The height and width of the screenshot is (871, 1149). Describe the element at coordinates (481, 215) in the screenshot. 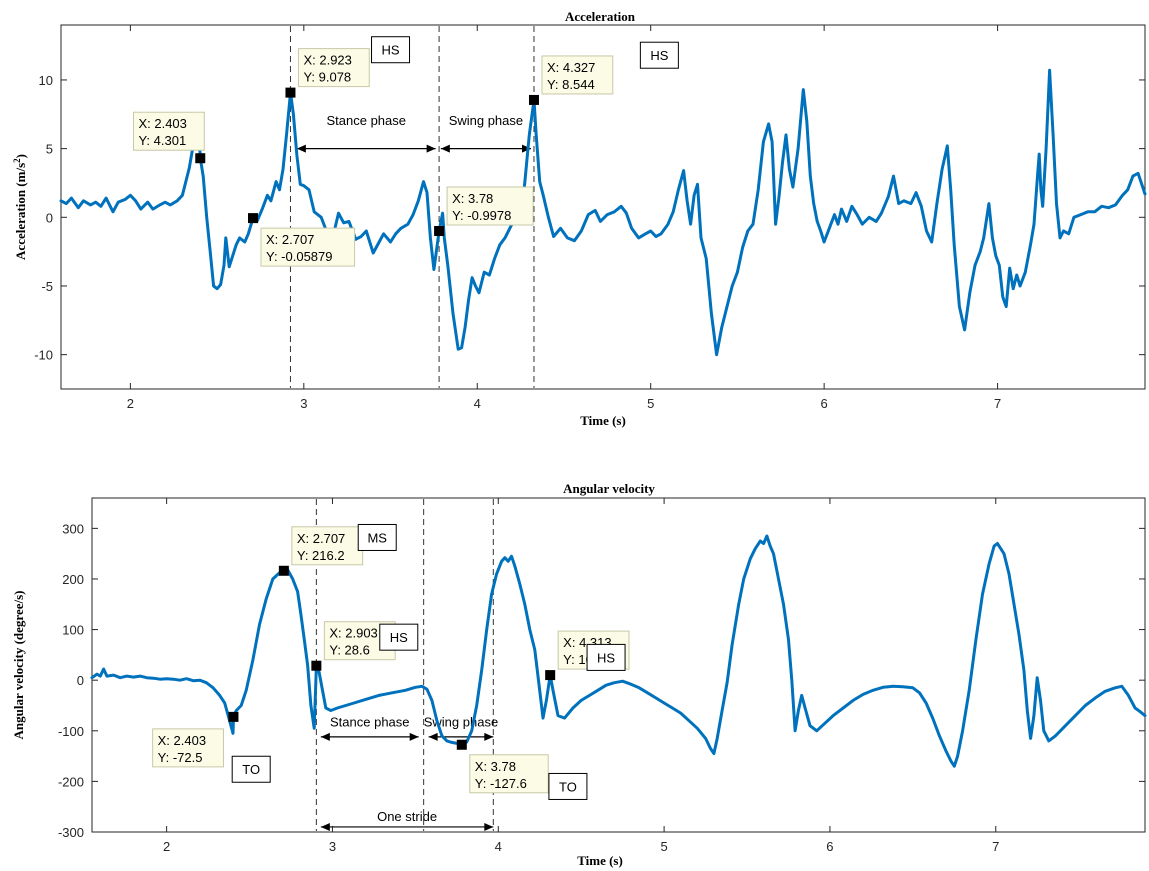

I see `datatip-y-value: Y: -0.9978` at that location.